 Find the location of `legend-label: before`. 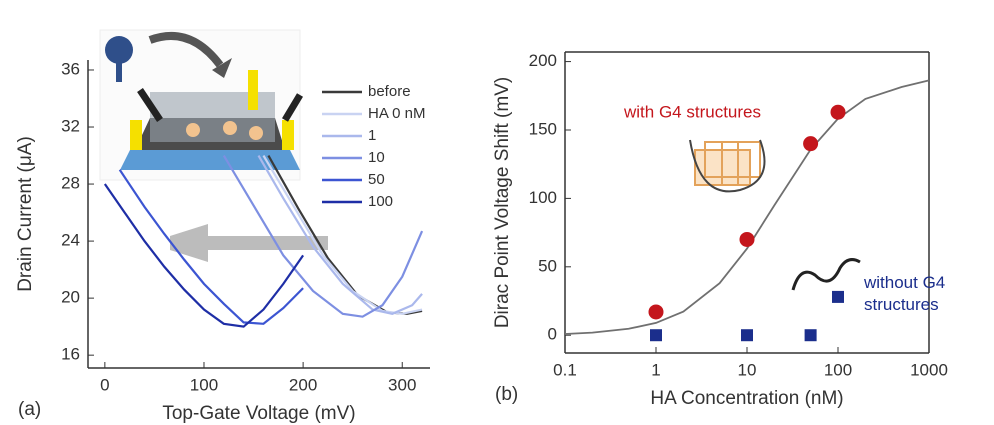

legend-label: before is located at coordinates (389, 91).